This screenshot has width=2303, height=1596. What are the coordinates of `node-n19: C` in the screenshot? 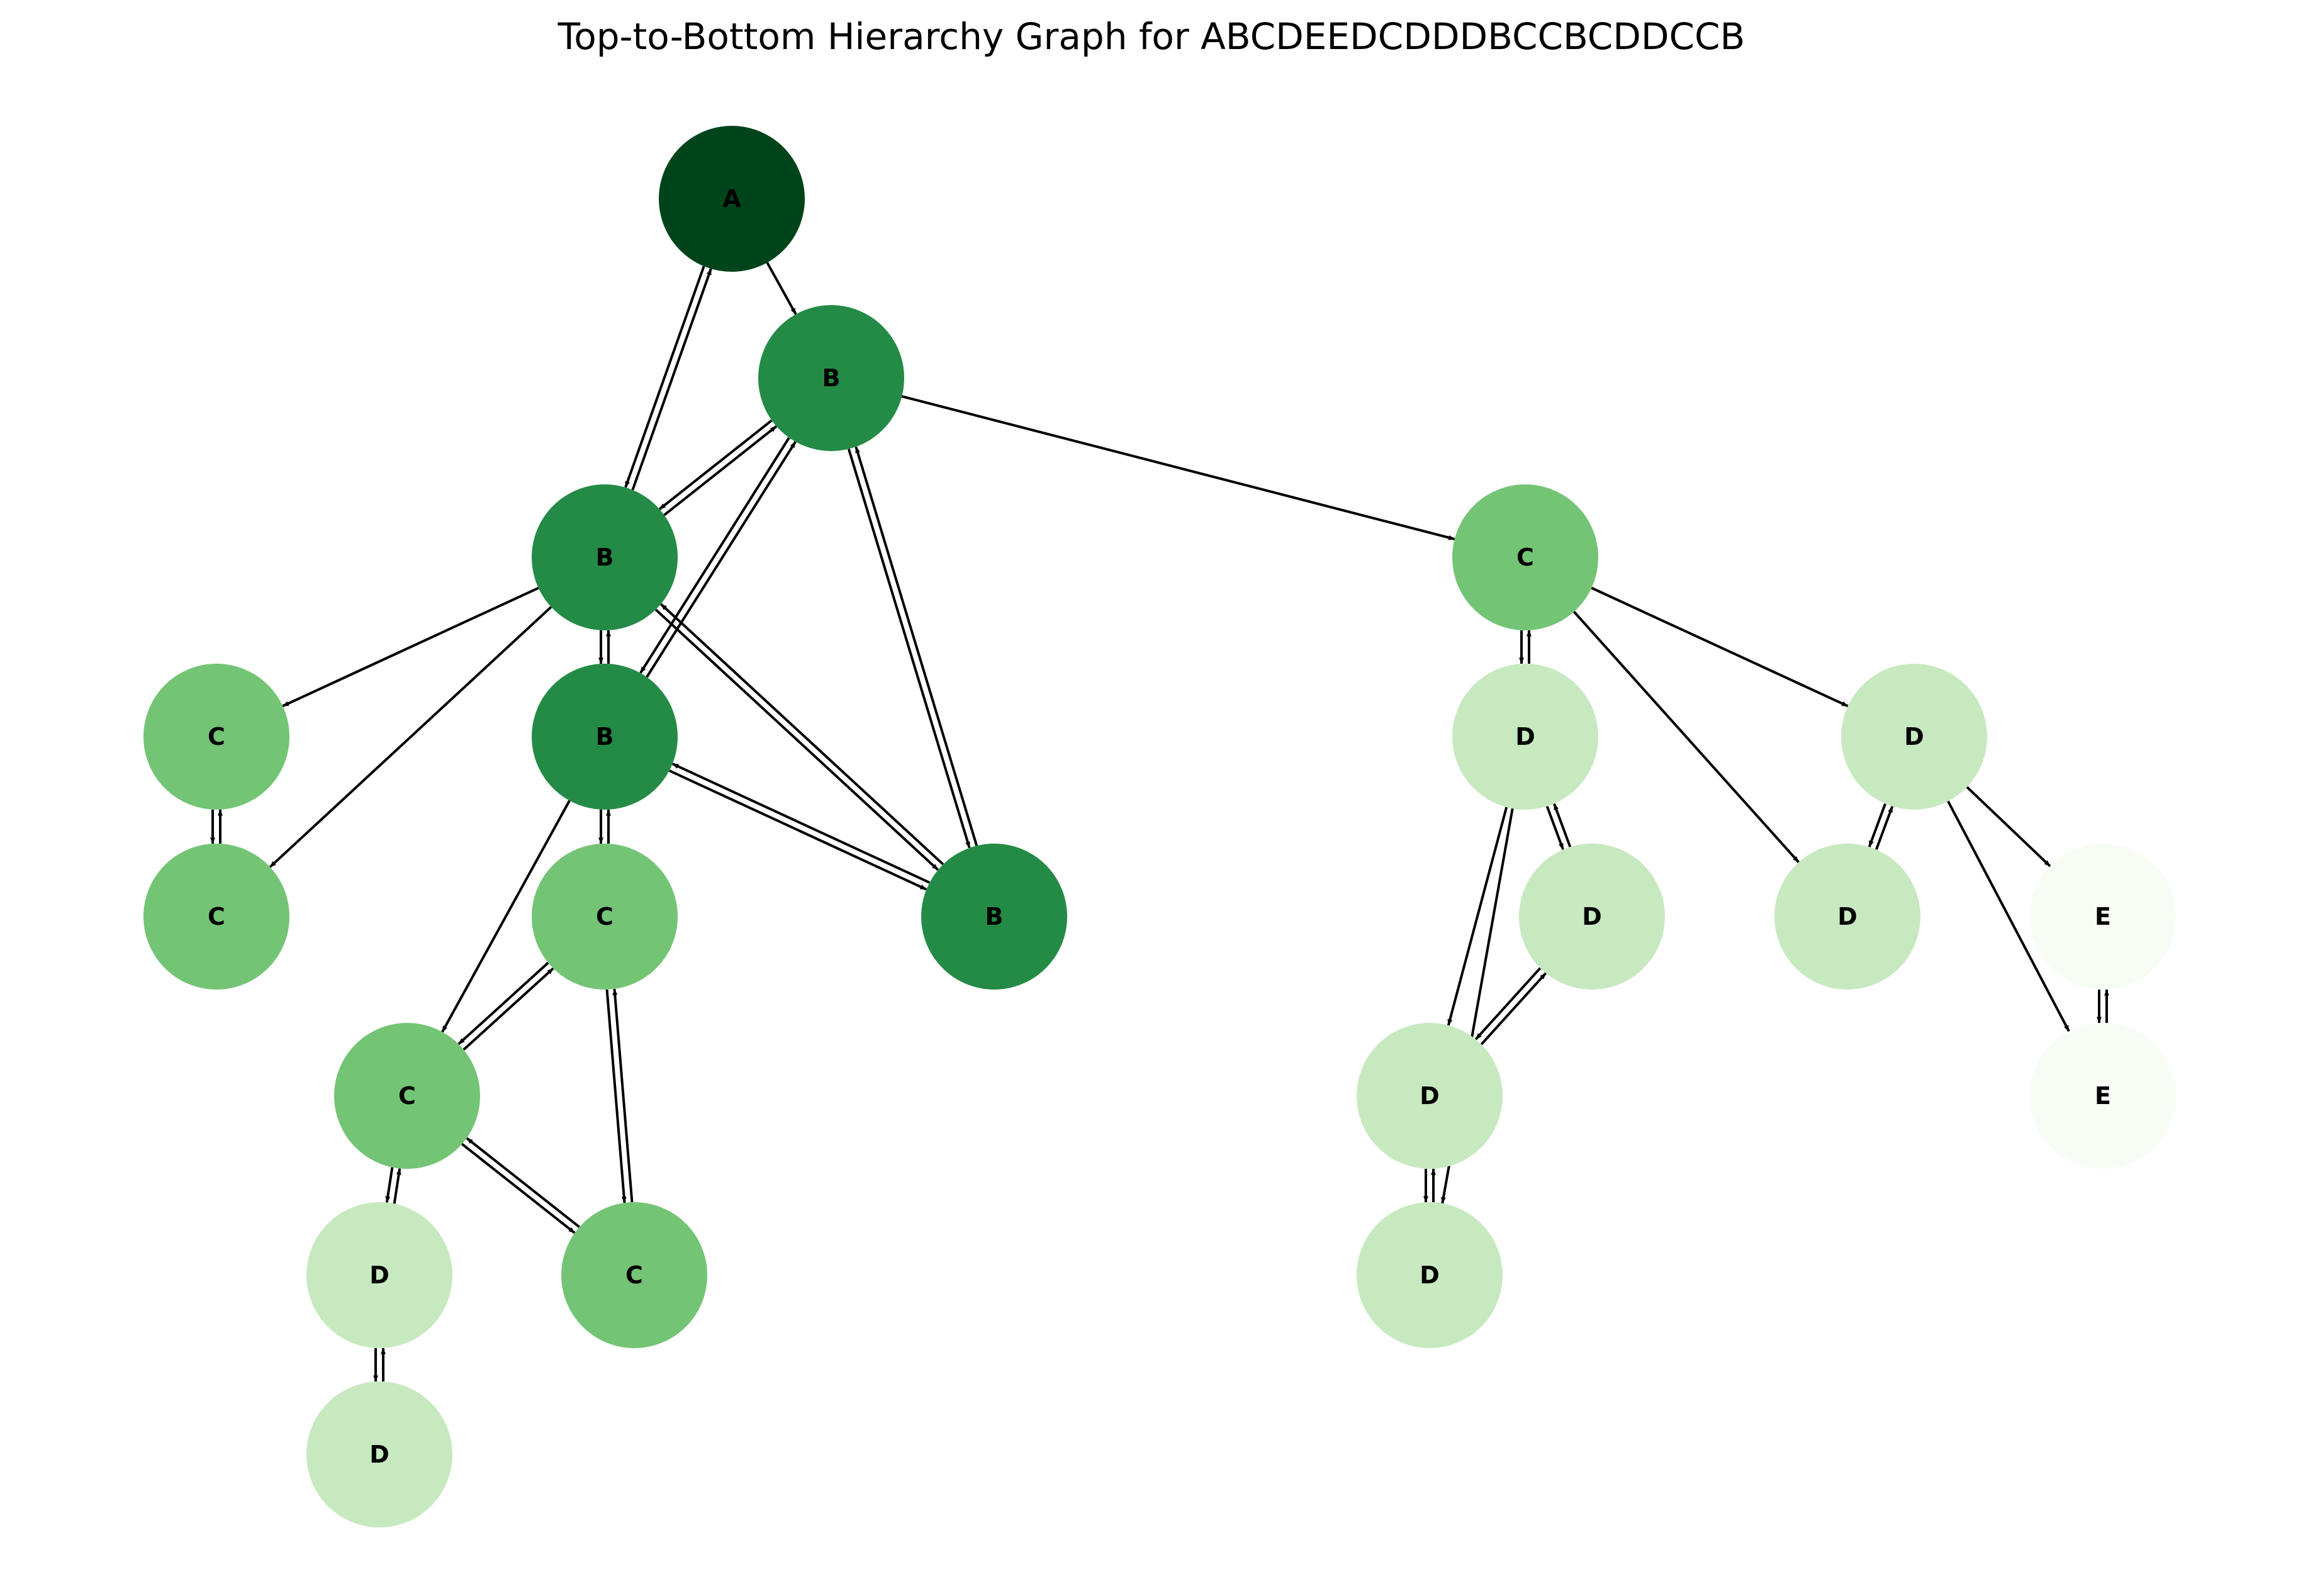 It's located at (634, 1275).